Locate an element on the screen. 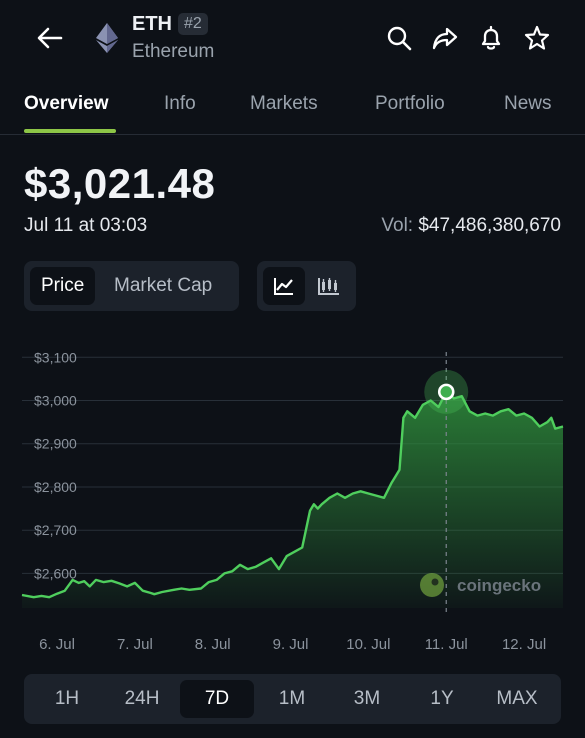 This screenshot has width=585, height=738. tab-markets: Markets is located at coordinates (284, 103).